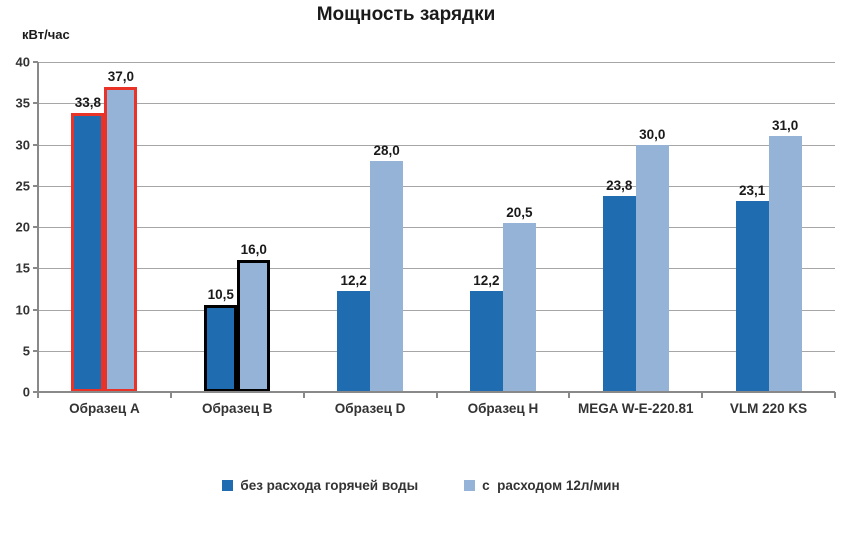 This screenshot has width=842, height=537. I want to click on bar-value-label: 30,0, so click(652, 134).